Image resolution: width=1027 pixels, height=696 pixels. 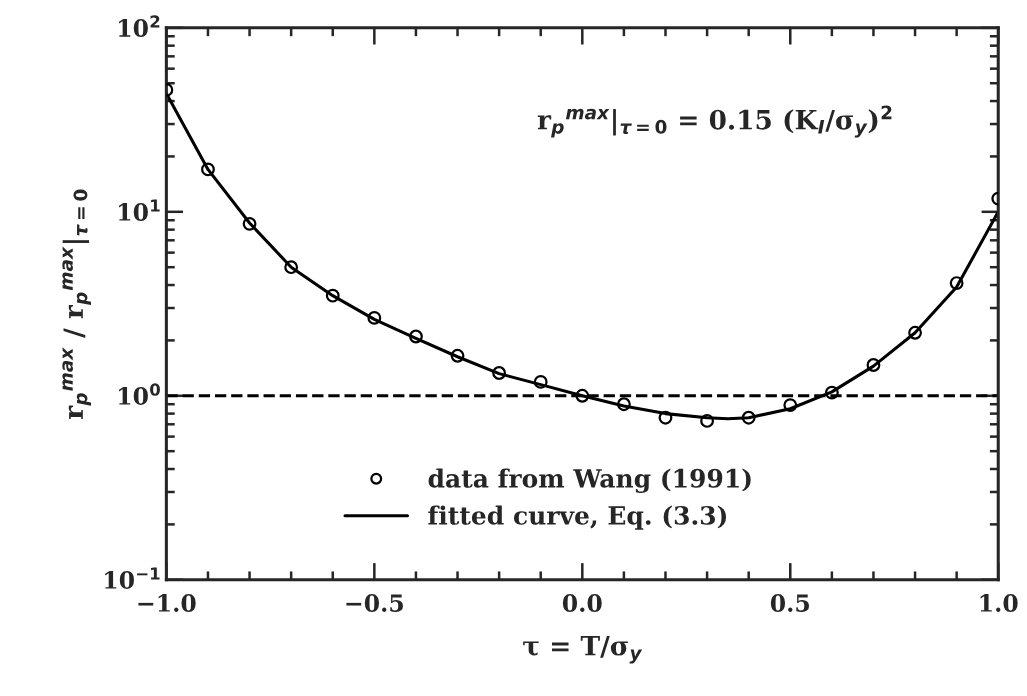 What do you see at coordinates (139, 394) in the screenshot?
I see `y-tick-label: 10$^{0}$` at bounding box center [139, 394].